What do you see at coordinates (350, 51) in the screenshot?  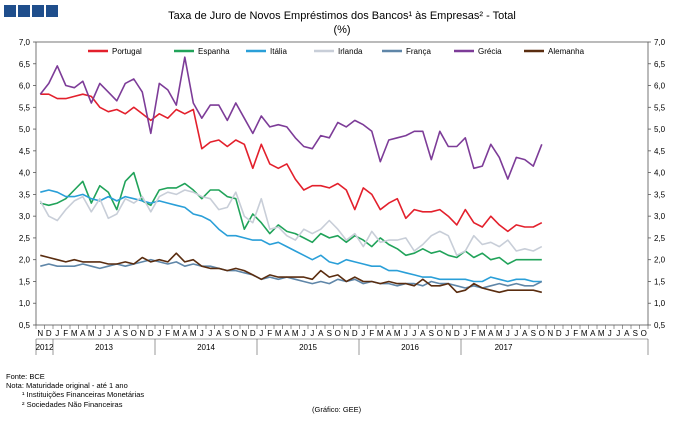 I see `legend-label: Irlanda` at bounding box center [350, 51].